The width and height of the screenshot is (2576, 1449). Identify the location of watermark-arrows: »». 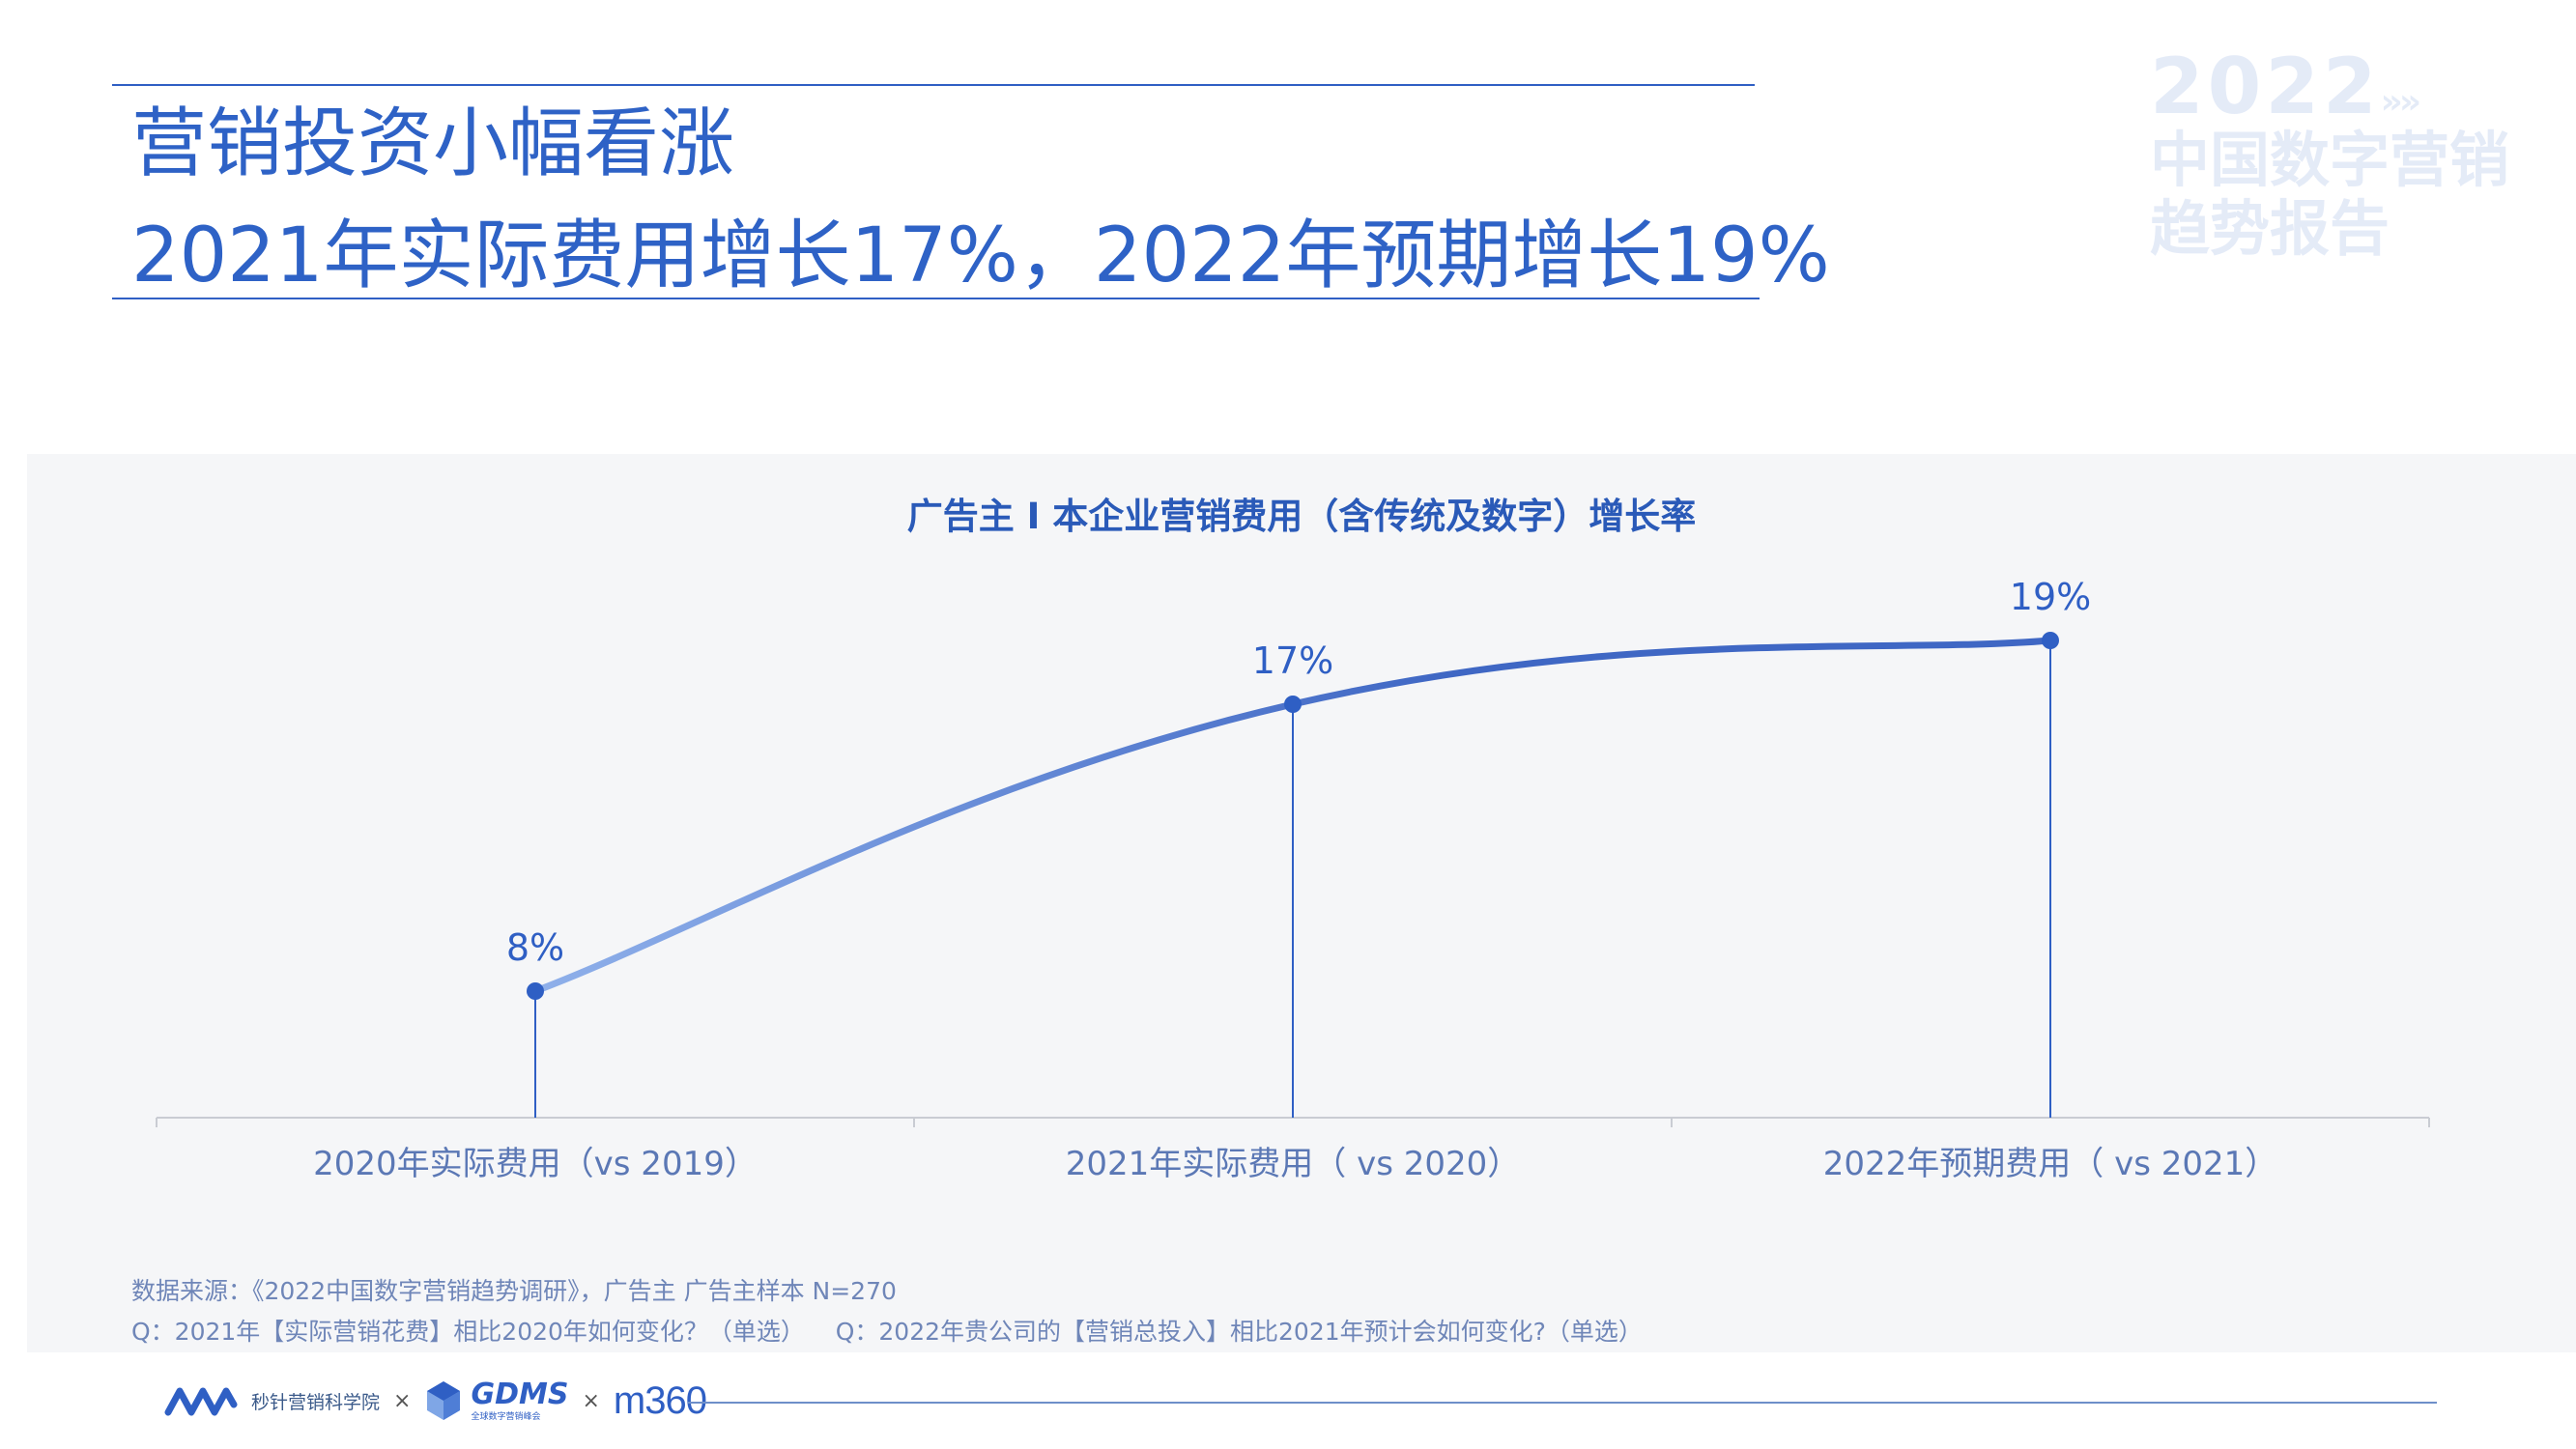
(2401, 102).